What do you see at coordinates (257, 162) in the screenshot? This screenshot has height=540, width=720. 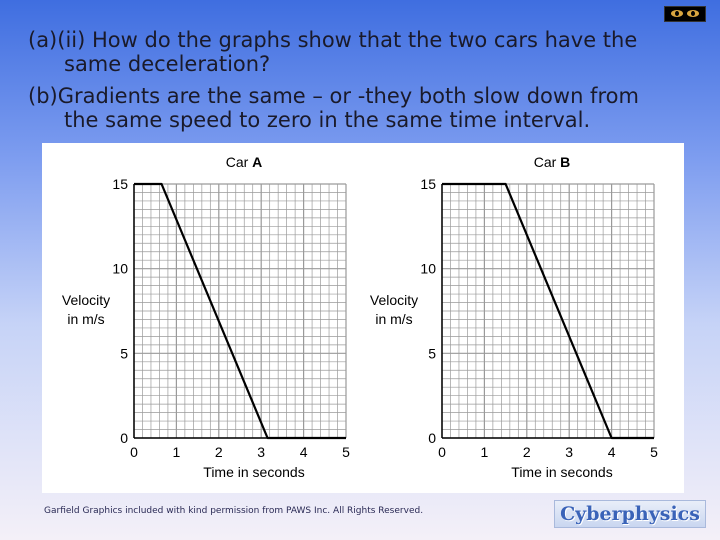 I see `chart-title-letter: A` at bounding box center [257, 162].